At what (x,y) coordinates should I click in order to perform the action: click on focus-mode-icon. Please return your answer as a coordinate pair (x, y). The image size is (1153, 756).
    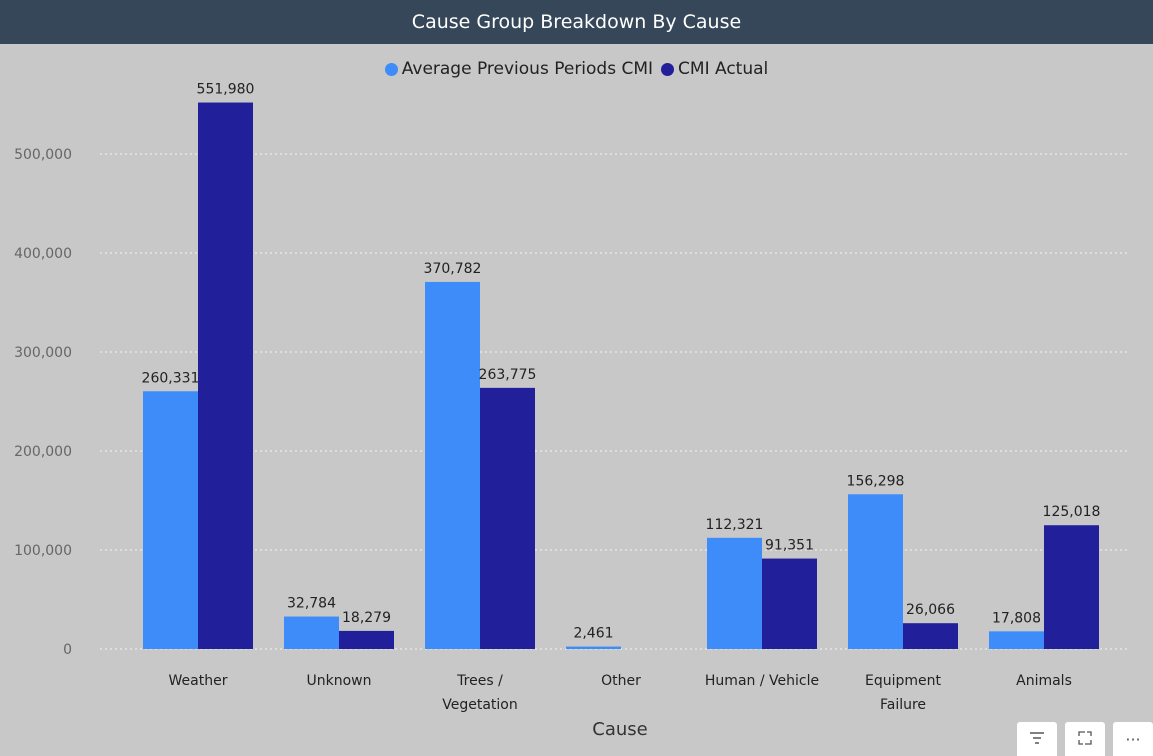
    Looking at the image, I should click on (1085, 739).